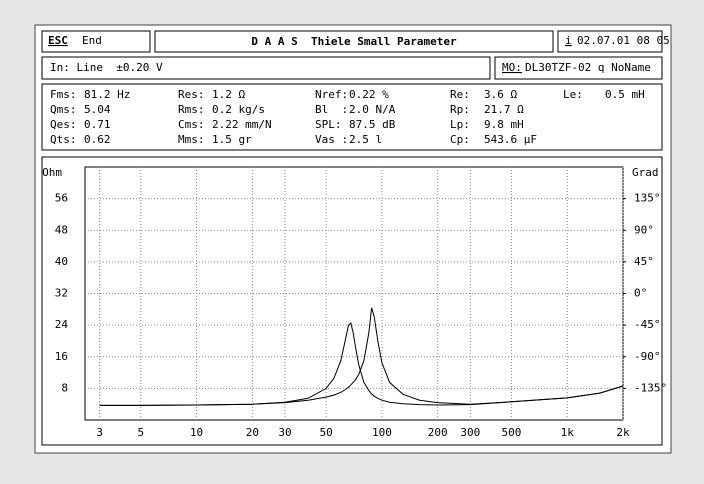  Describe the element at coordinates (640, 293) in the screenshot. I see `y2-tick-label: 0°` at that location.